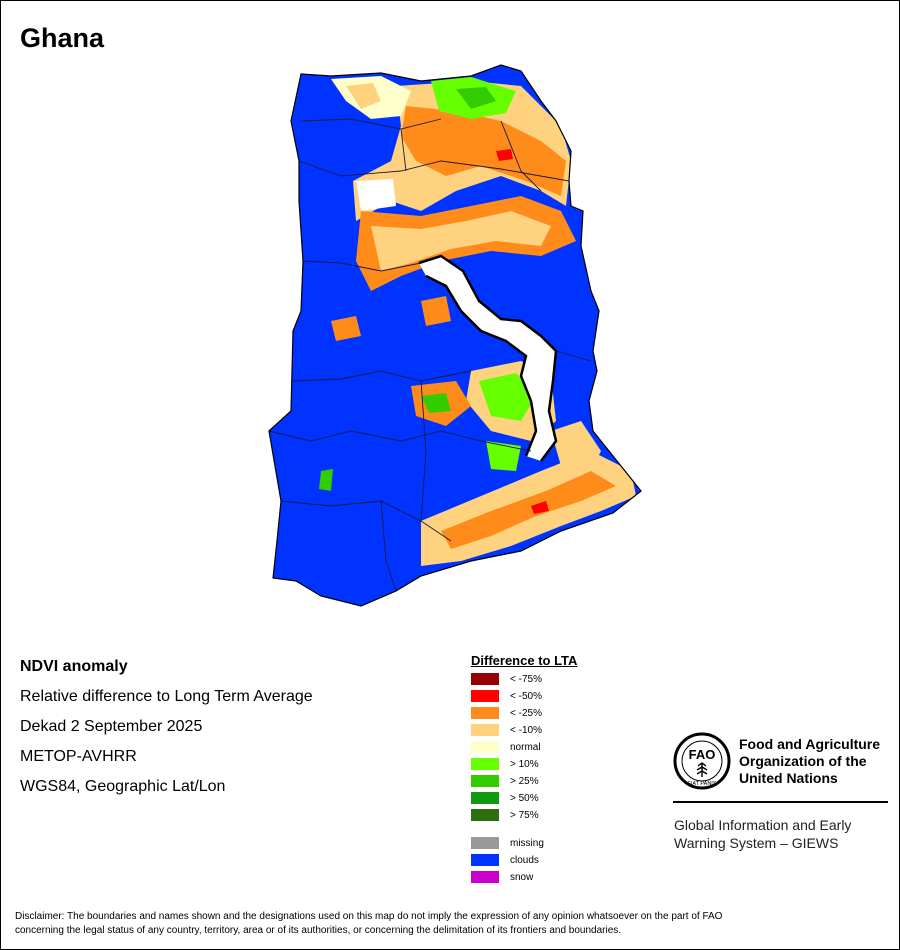 Image resolution: width=900 pixels, height=950 pixels. I want to click on legend-label: > 25%, so click(524, 781).